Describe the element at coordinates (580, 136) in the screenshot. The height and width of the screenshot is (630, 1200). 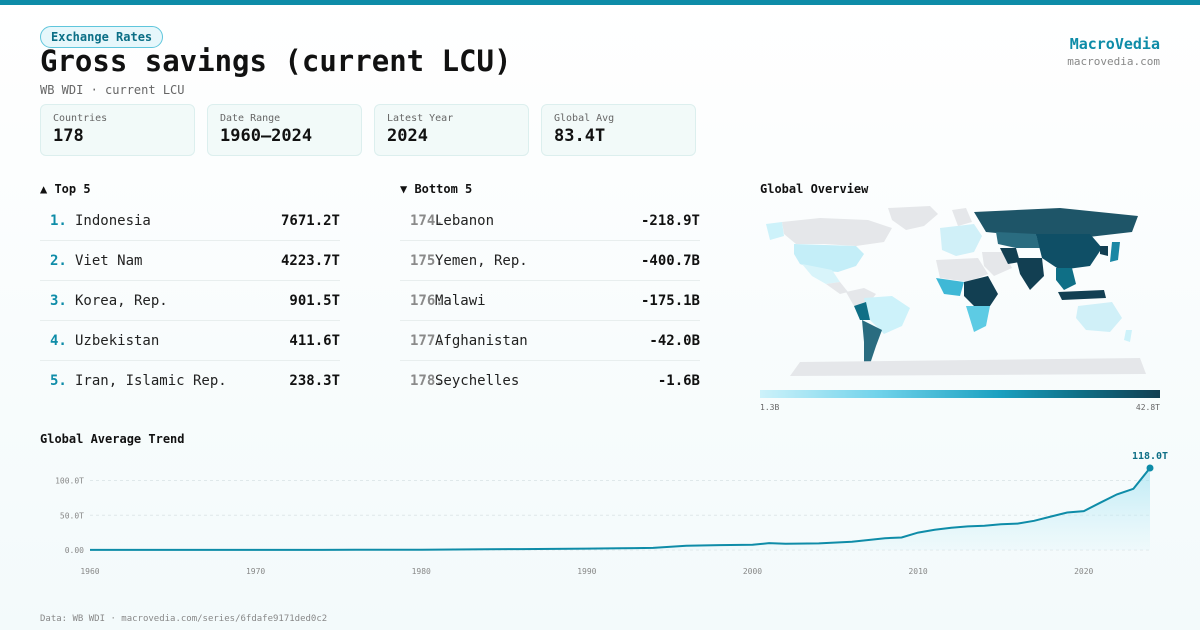
I see `stat-value: 83.4T` at that location.